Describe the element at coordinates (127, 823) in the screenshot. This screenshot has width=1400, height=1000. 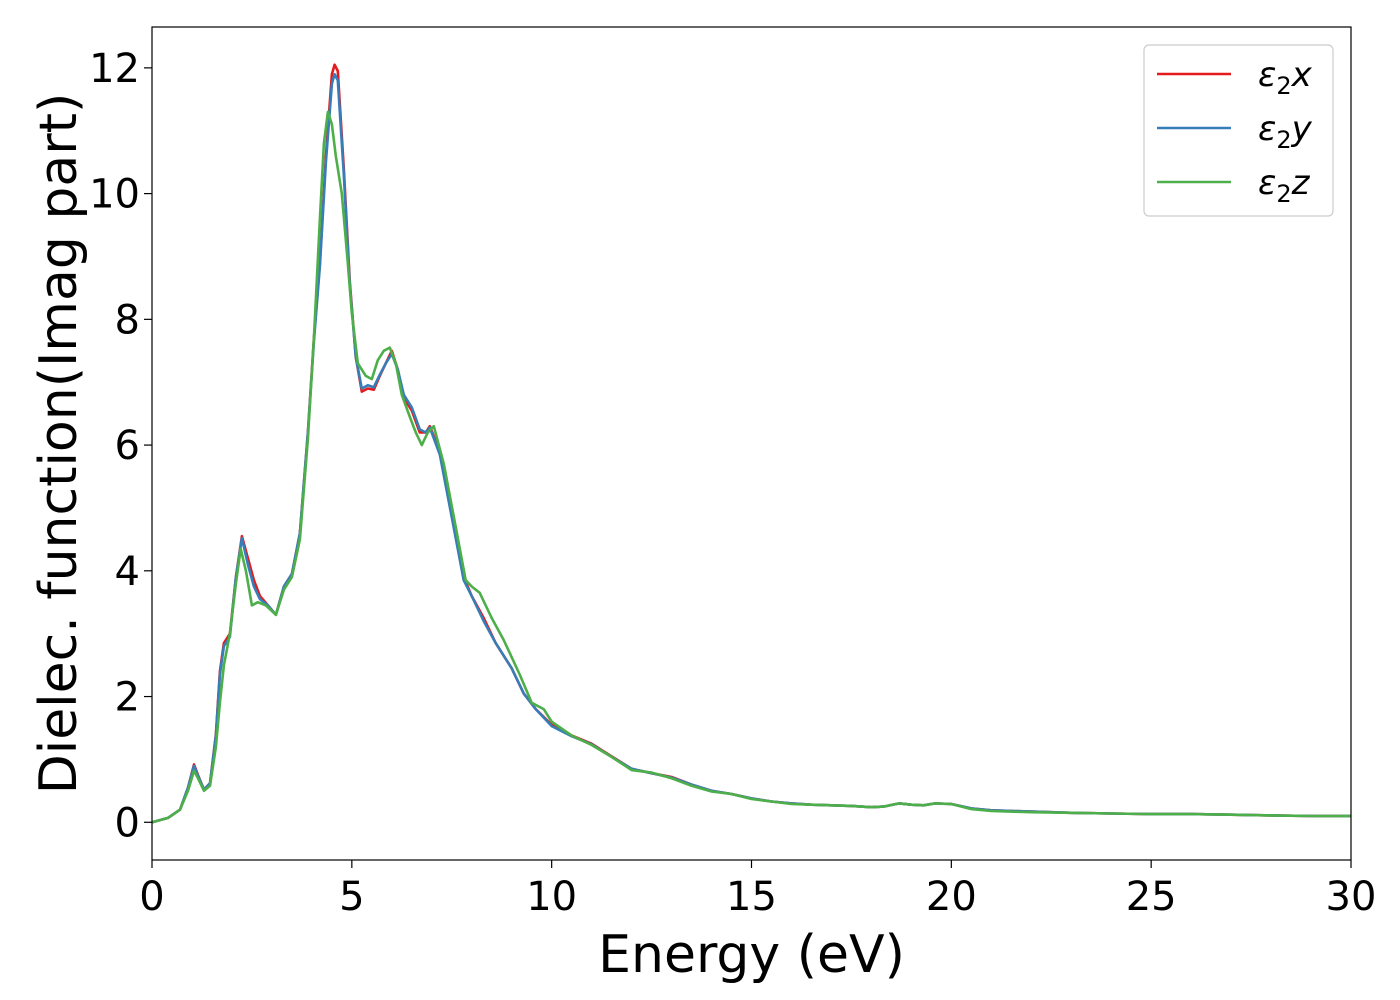
I see `y-tick-label: 0` at that location.